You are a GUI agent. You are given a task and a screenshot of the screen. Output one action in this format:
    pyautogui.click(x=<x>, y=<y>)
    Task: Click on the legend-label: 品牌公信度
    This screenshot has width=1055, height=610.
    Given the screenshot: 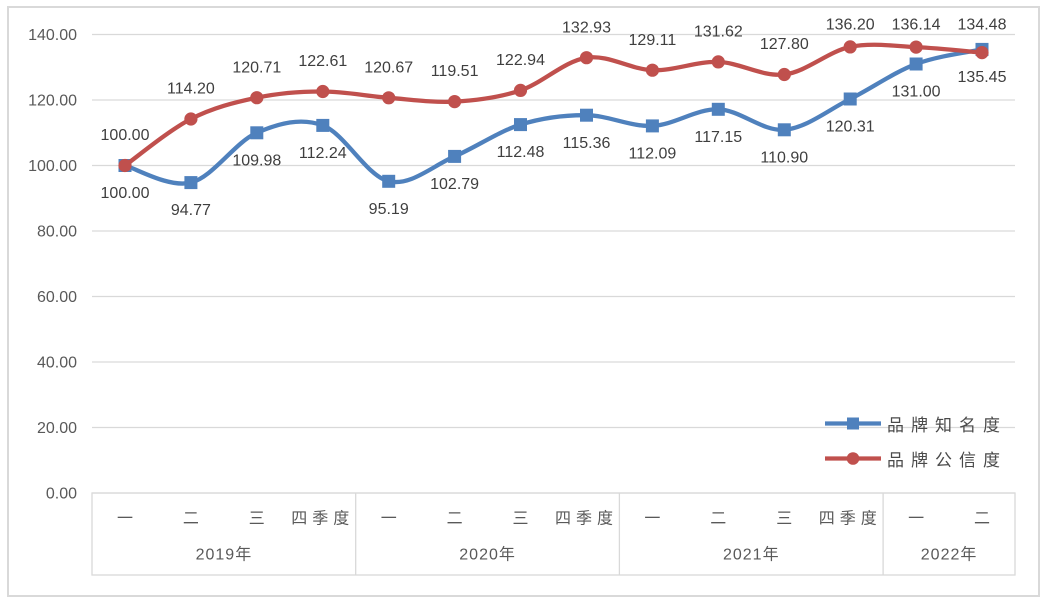 What is the action you would take?
    pyautogui.click(x=947, y=460)
    